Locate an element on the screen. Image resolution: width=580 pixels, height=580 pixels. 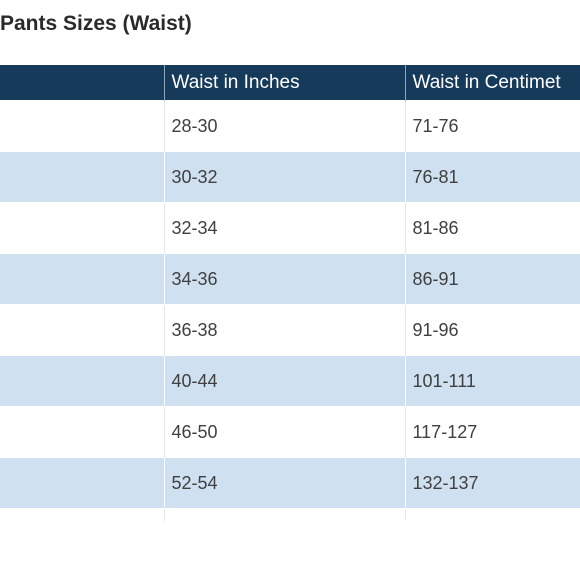
header-waist-inches: Waist in Inches is located at coordinates (284, 83).